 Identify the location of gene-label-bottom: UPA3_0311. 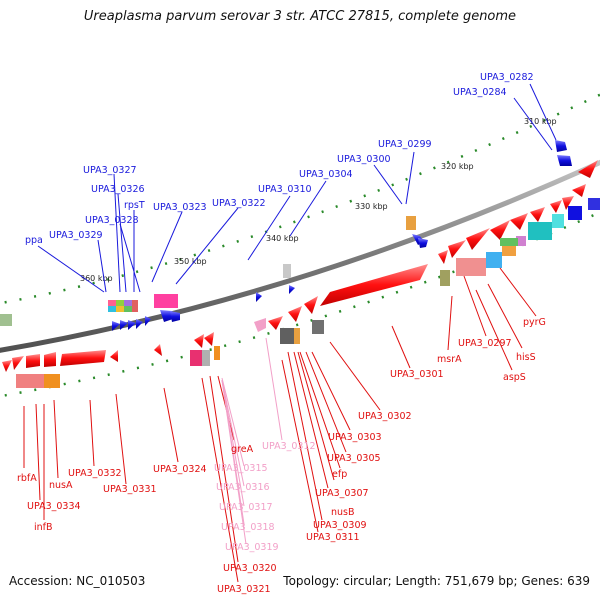
(333, 537).